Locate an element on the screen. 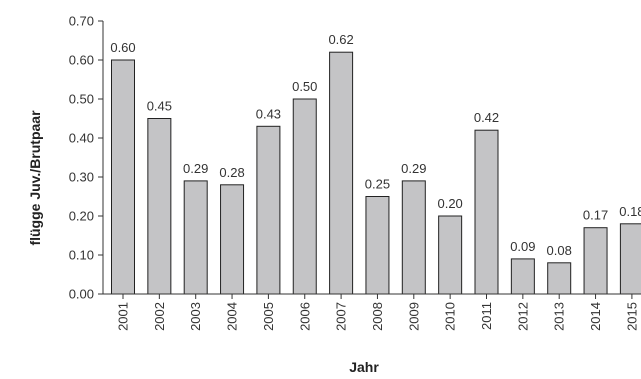  x-tick-label-2004: 2004 is located at coordinates (232, 316).